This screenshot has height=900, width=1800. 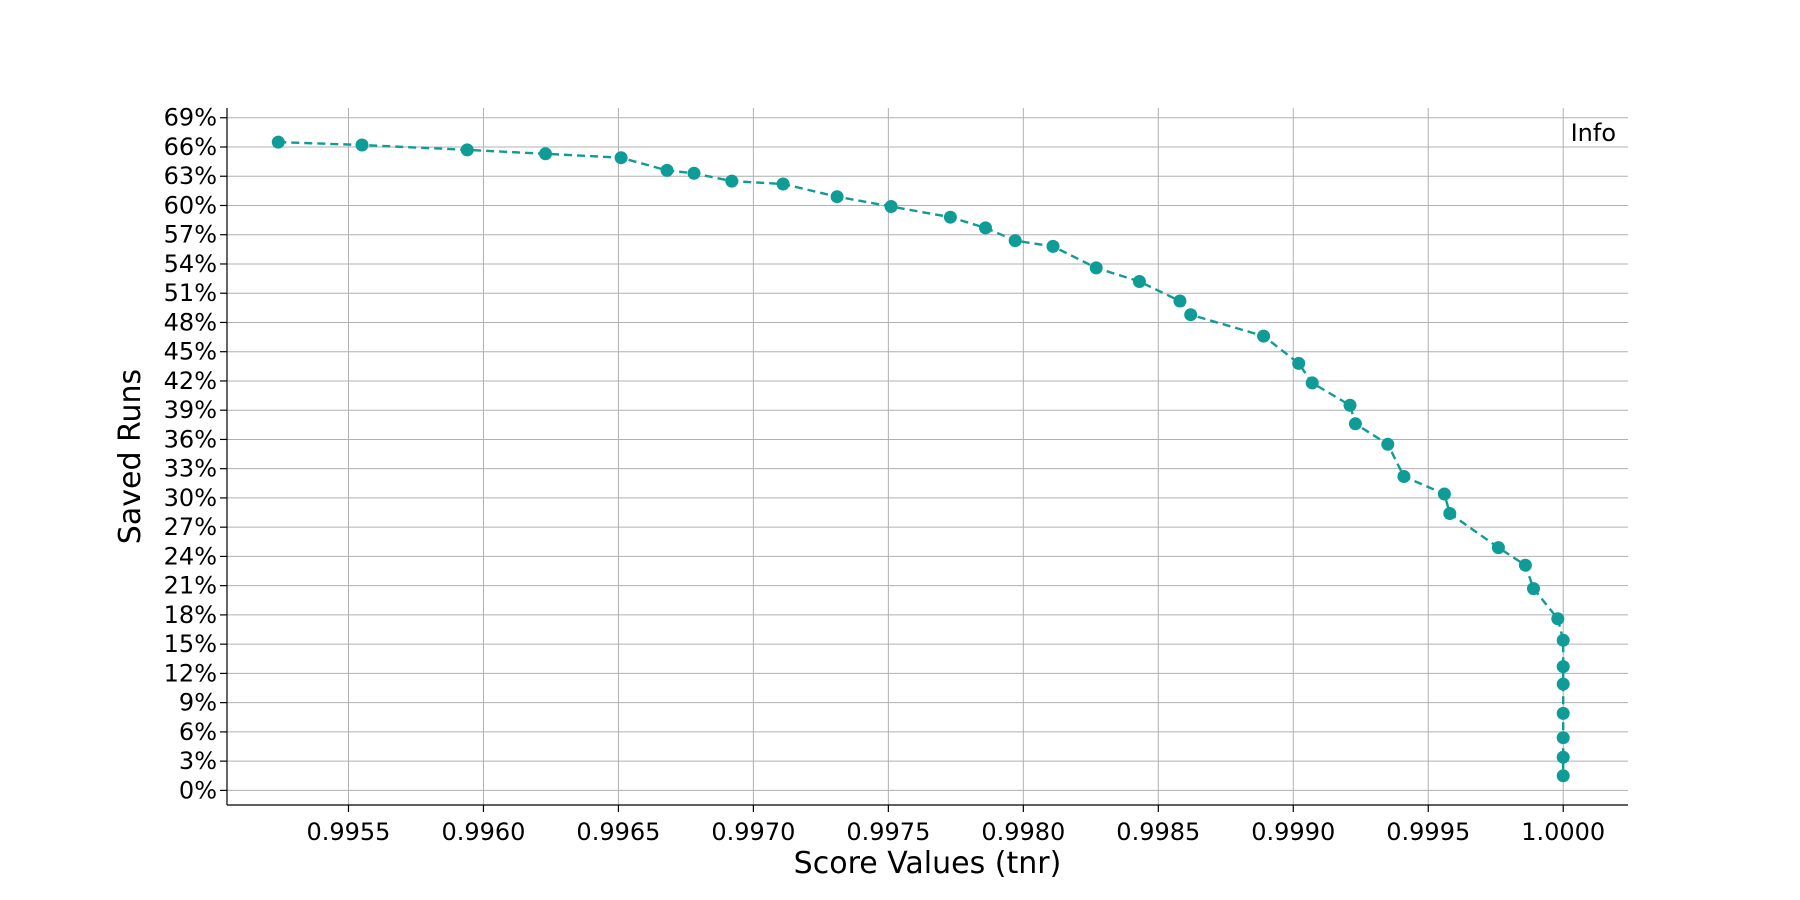 What do you see at coordinates (190, 322) in the screenshot?
I see `y-tick-label: 48%` at bounding box center [190, 322].